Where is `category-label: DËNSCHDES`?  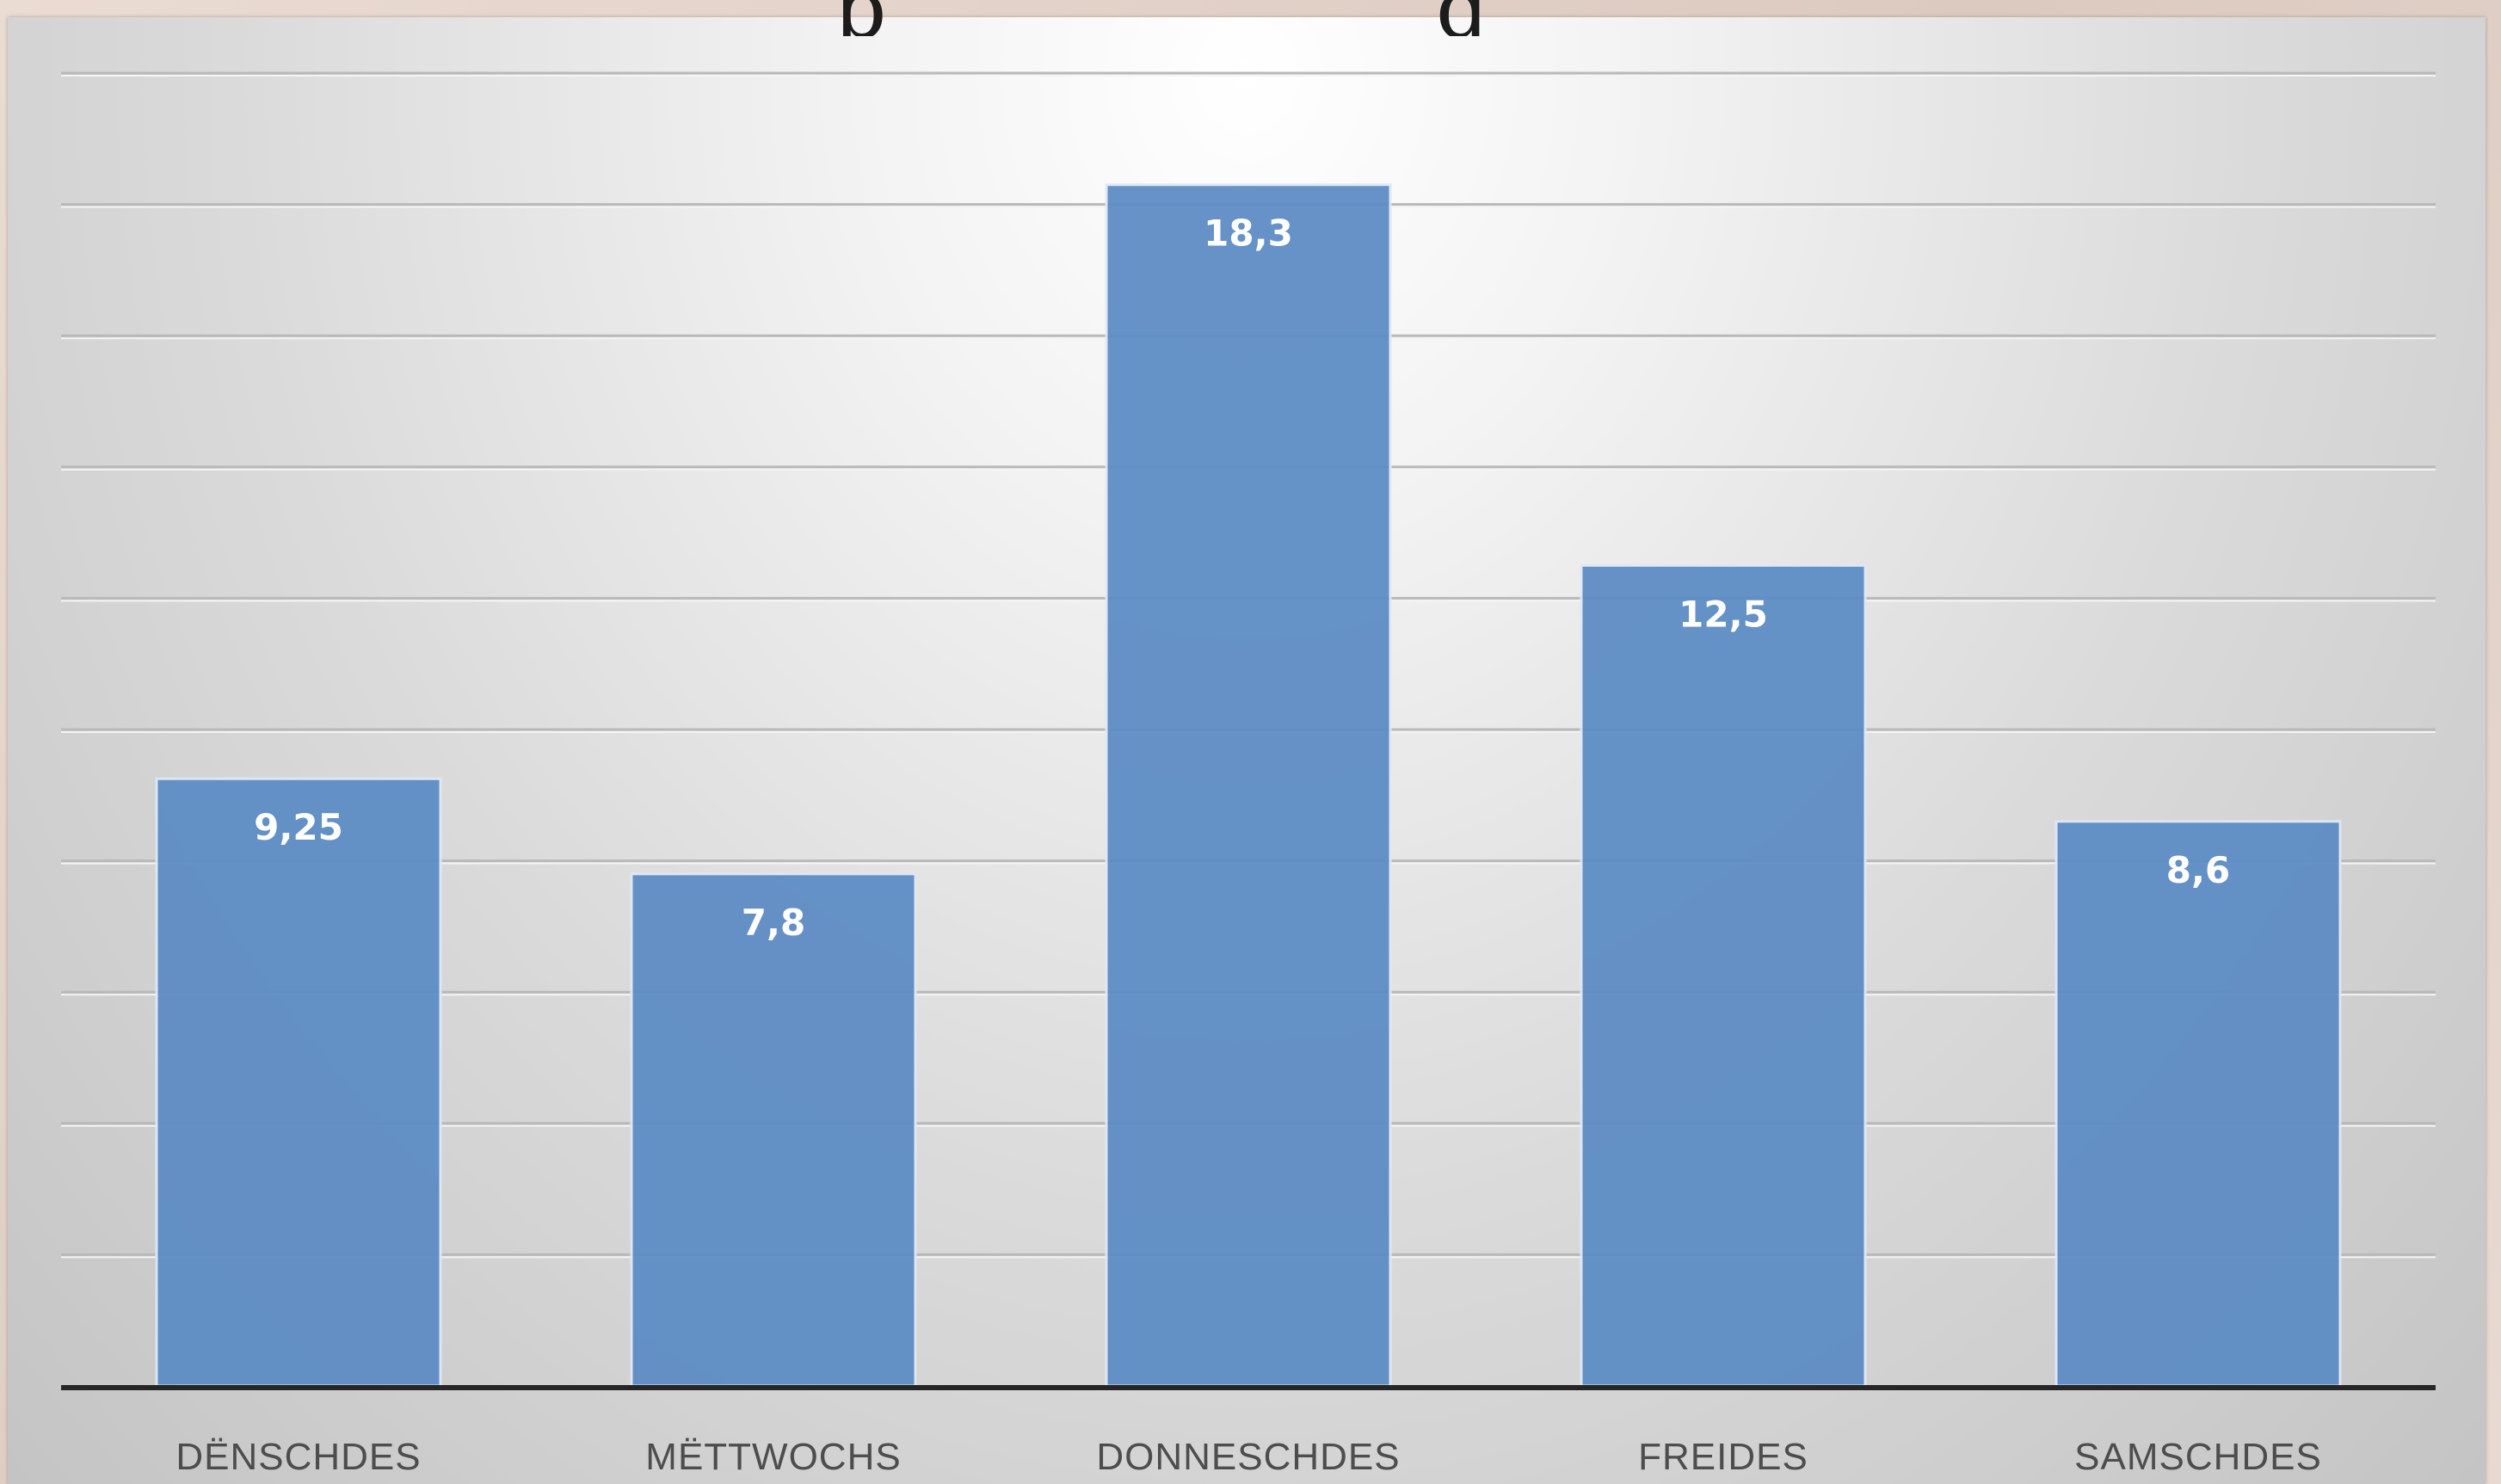 category-label: DËNSCHDES is located at coordinates (298, 1457).